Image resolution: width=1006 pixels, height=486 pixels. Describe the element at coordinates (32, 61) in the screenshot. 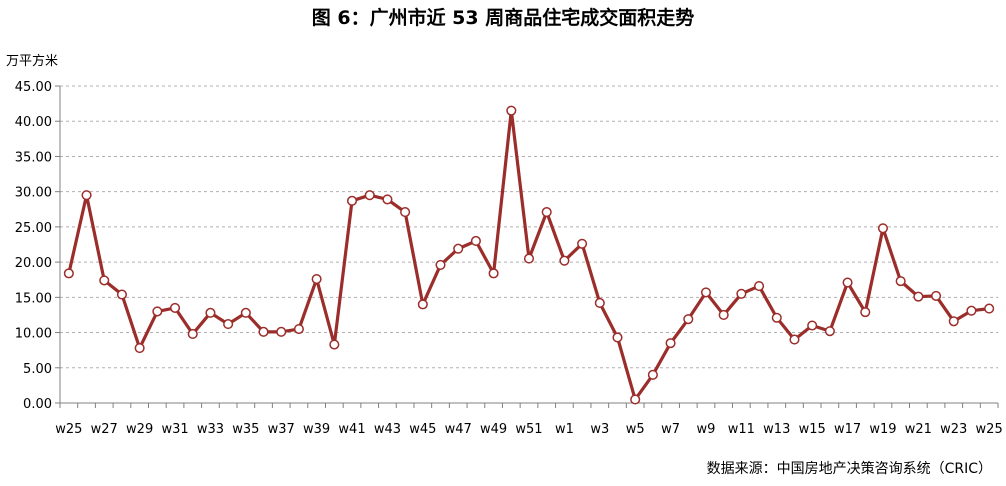

I see `y-axis-unit-label: 万平方米` at that location.